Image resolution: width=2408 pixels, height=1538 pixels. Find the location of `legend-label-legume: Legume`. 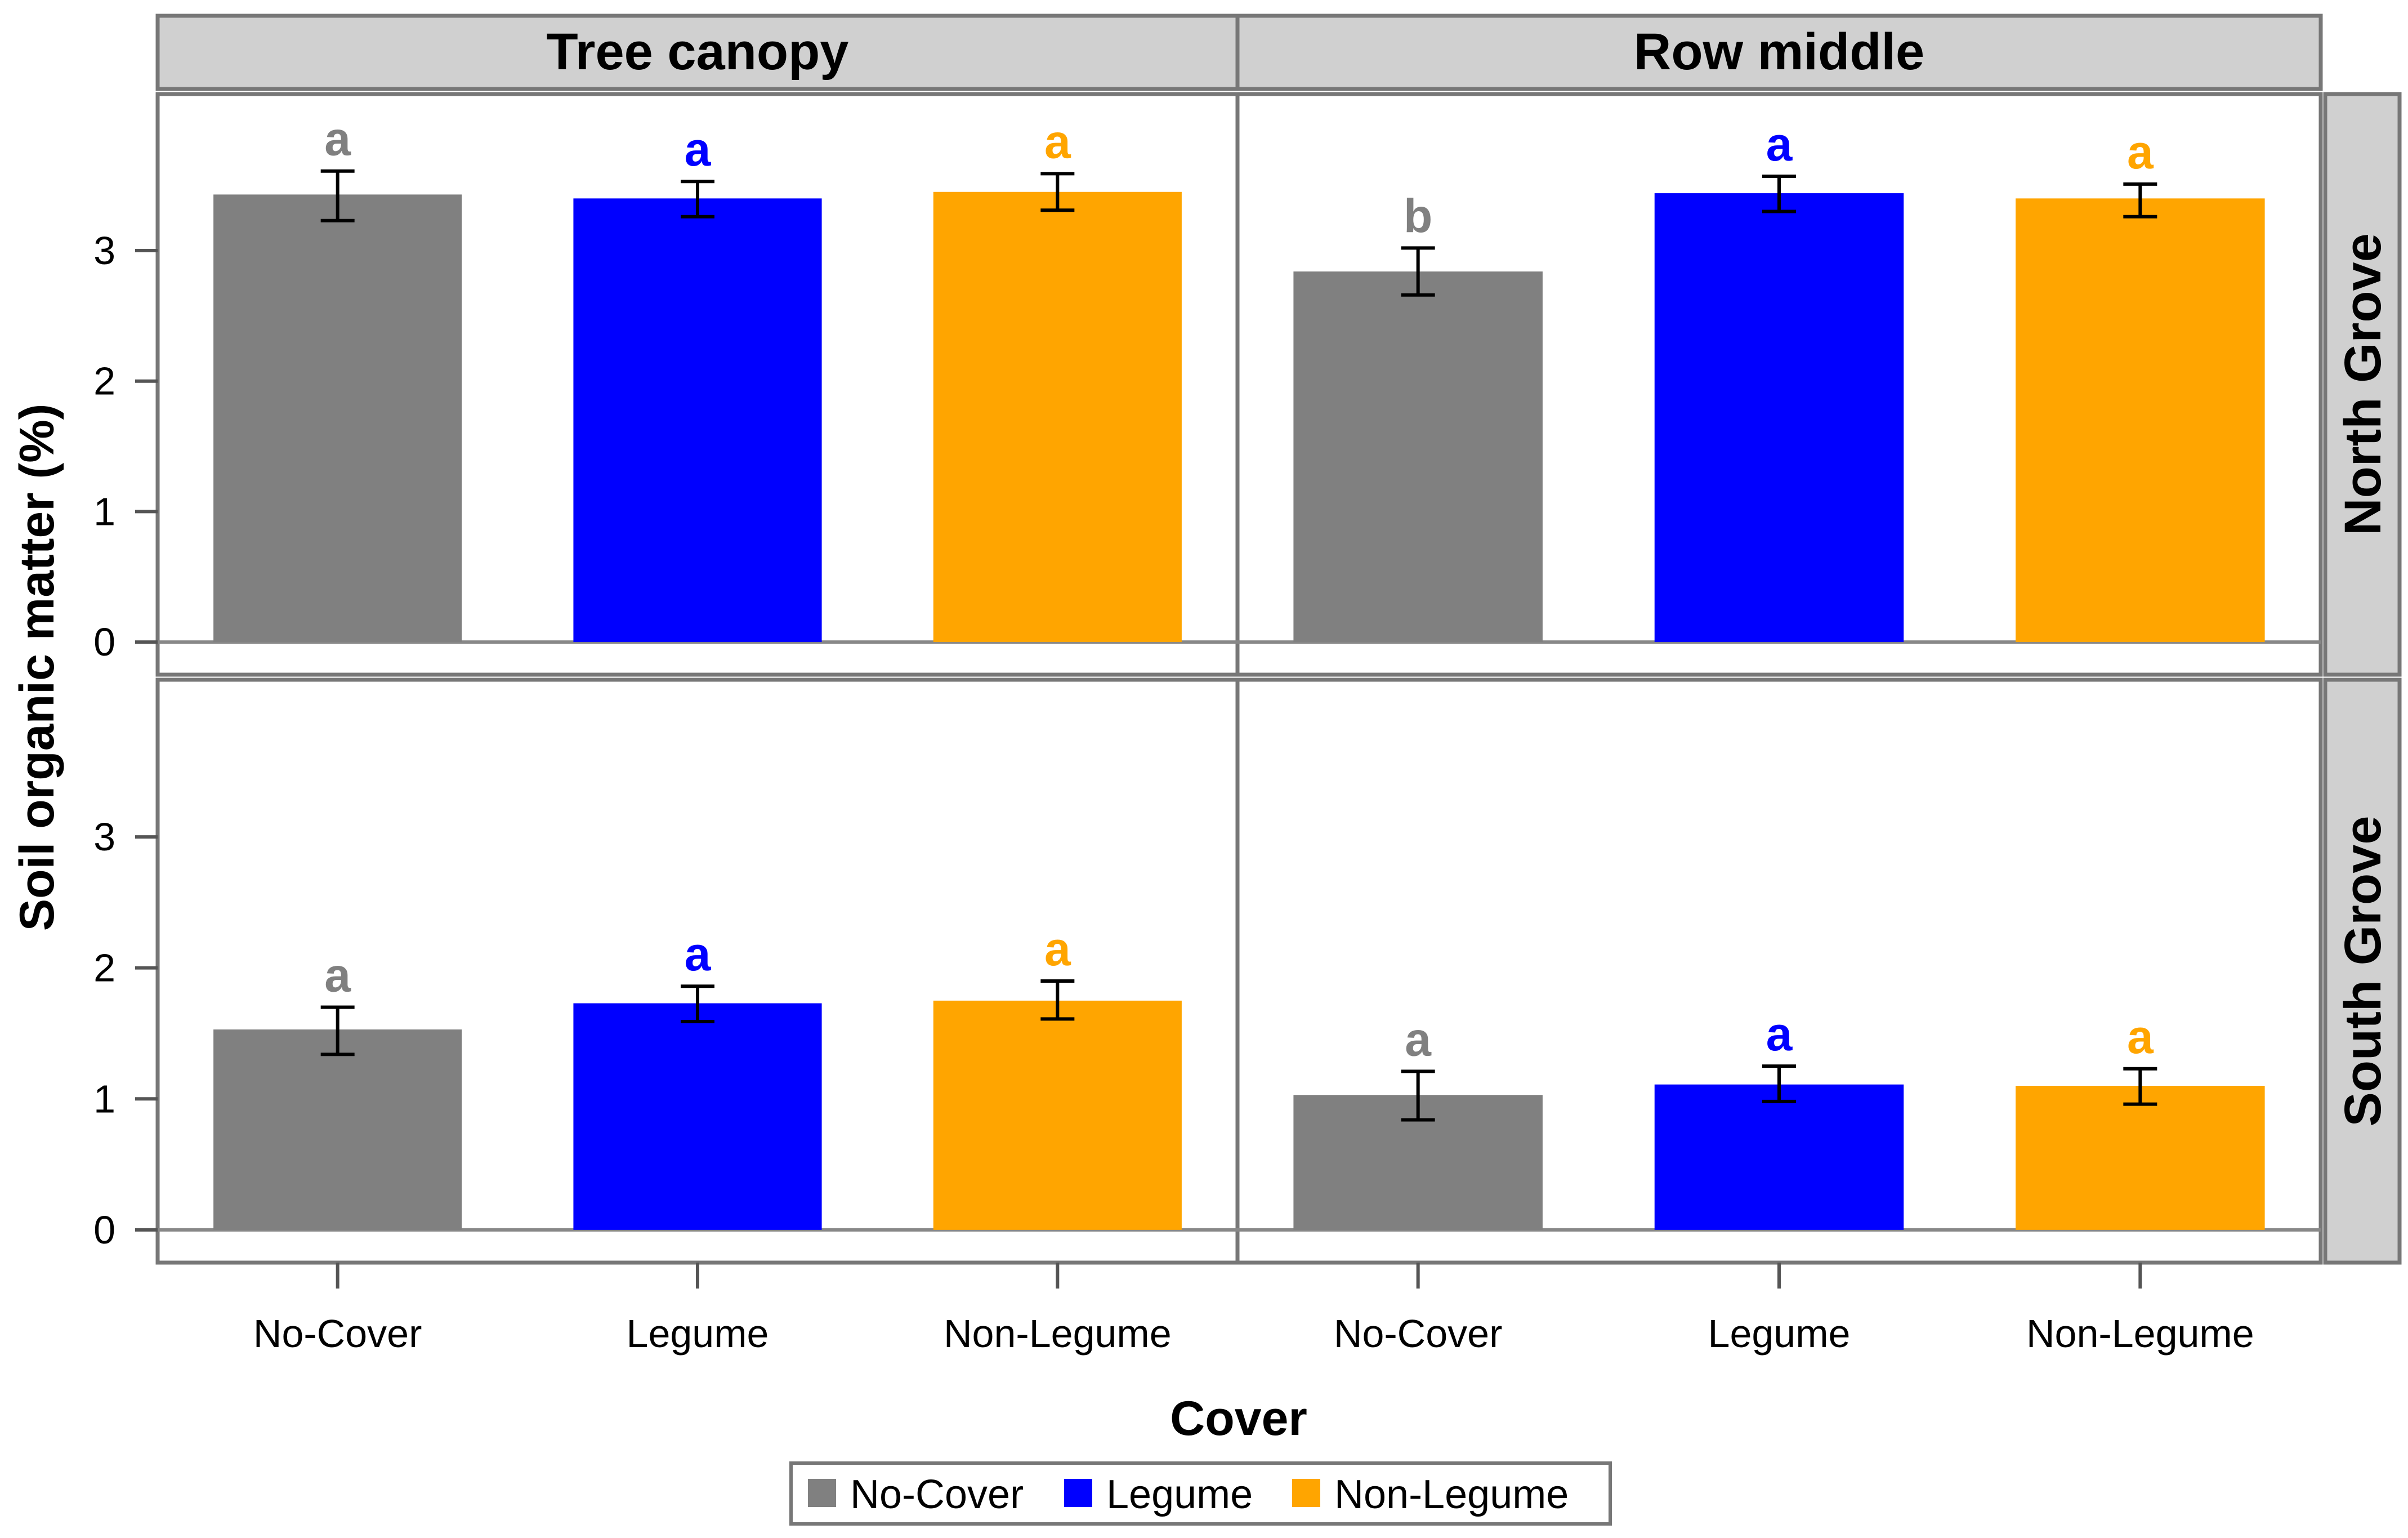

legend-label-legume: Legume is located at coordinates (1179, 1494).